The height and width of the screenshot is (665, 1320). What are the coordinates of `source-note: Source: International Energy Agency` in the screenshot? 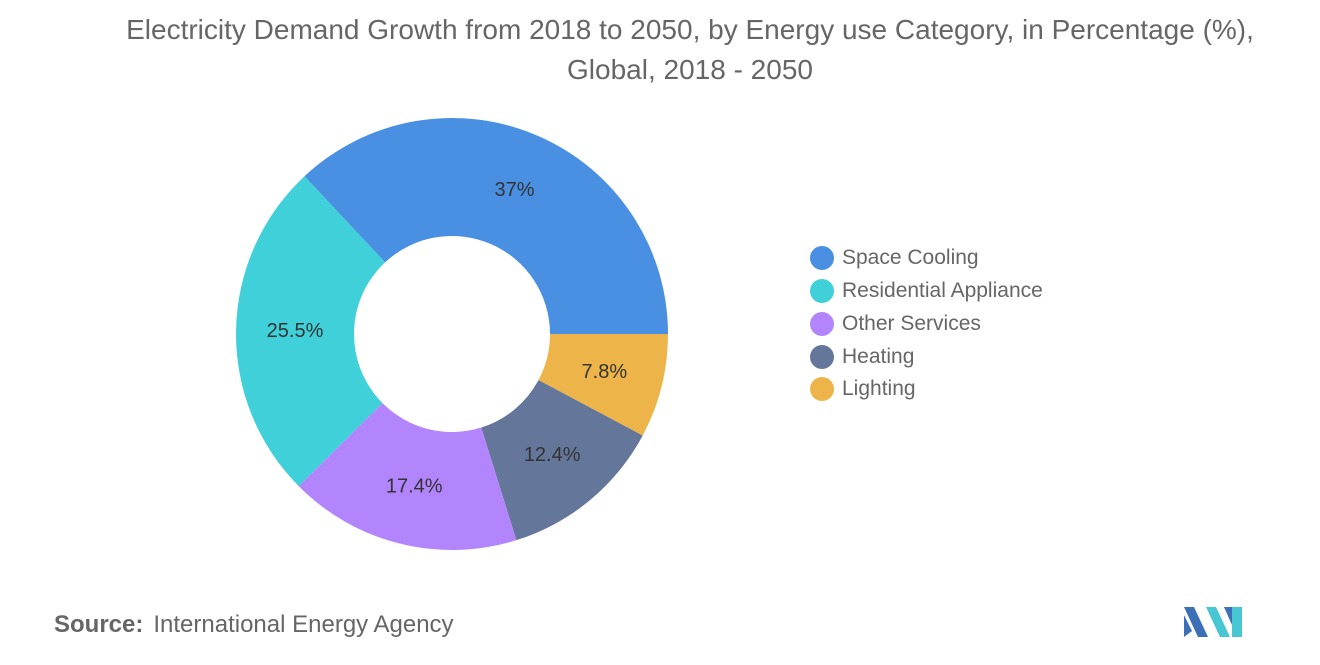 It's located at (254, 625).